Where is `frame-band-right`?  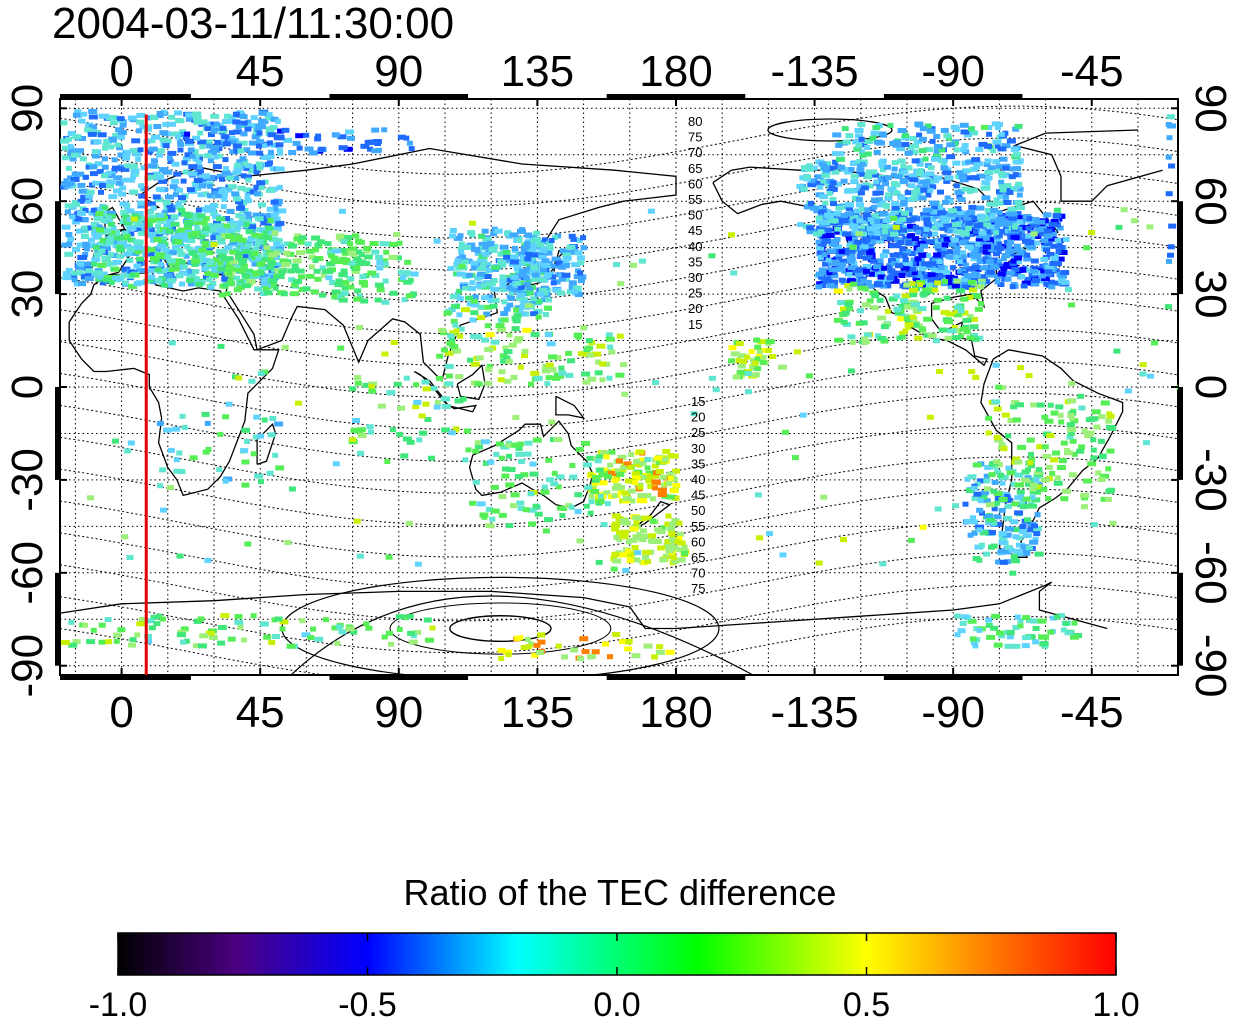
frame-band-right is located at coordinates (1180, 433).